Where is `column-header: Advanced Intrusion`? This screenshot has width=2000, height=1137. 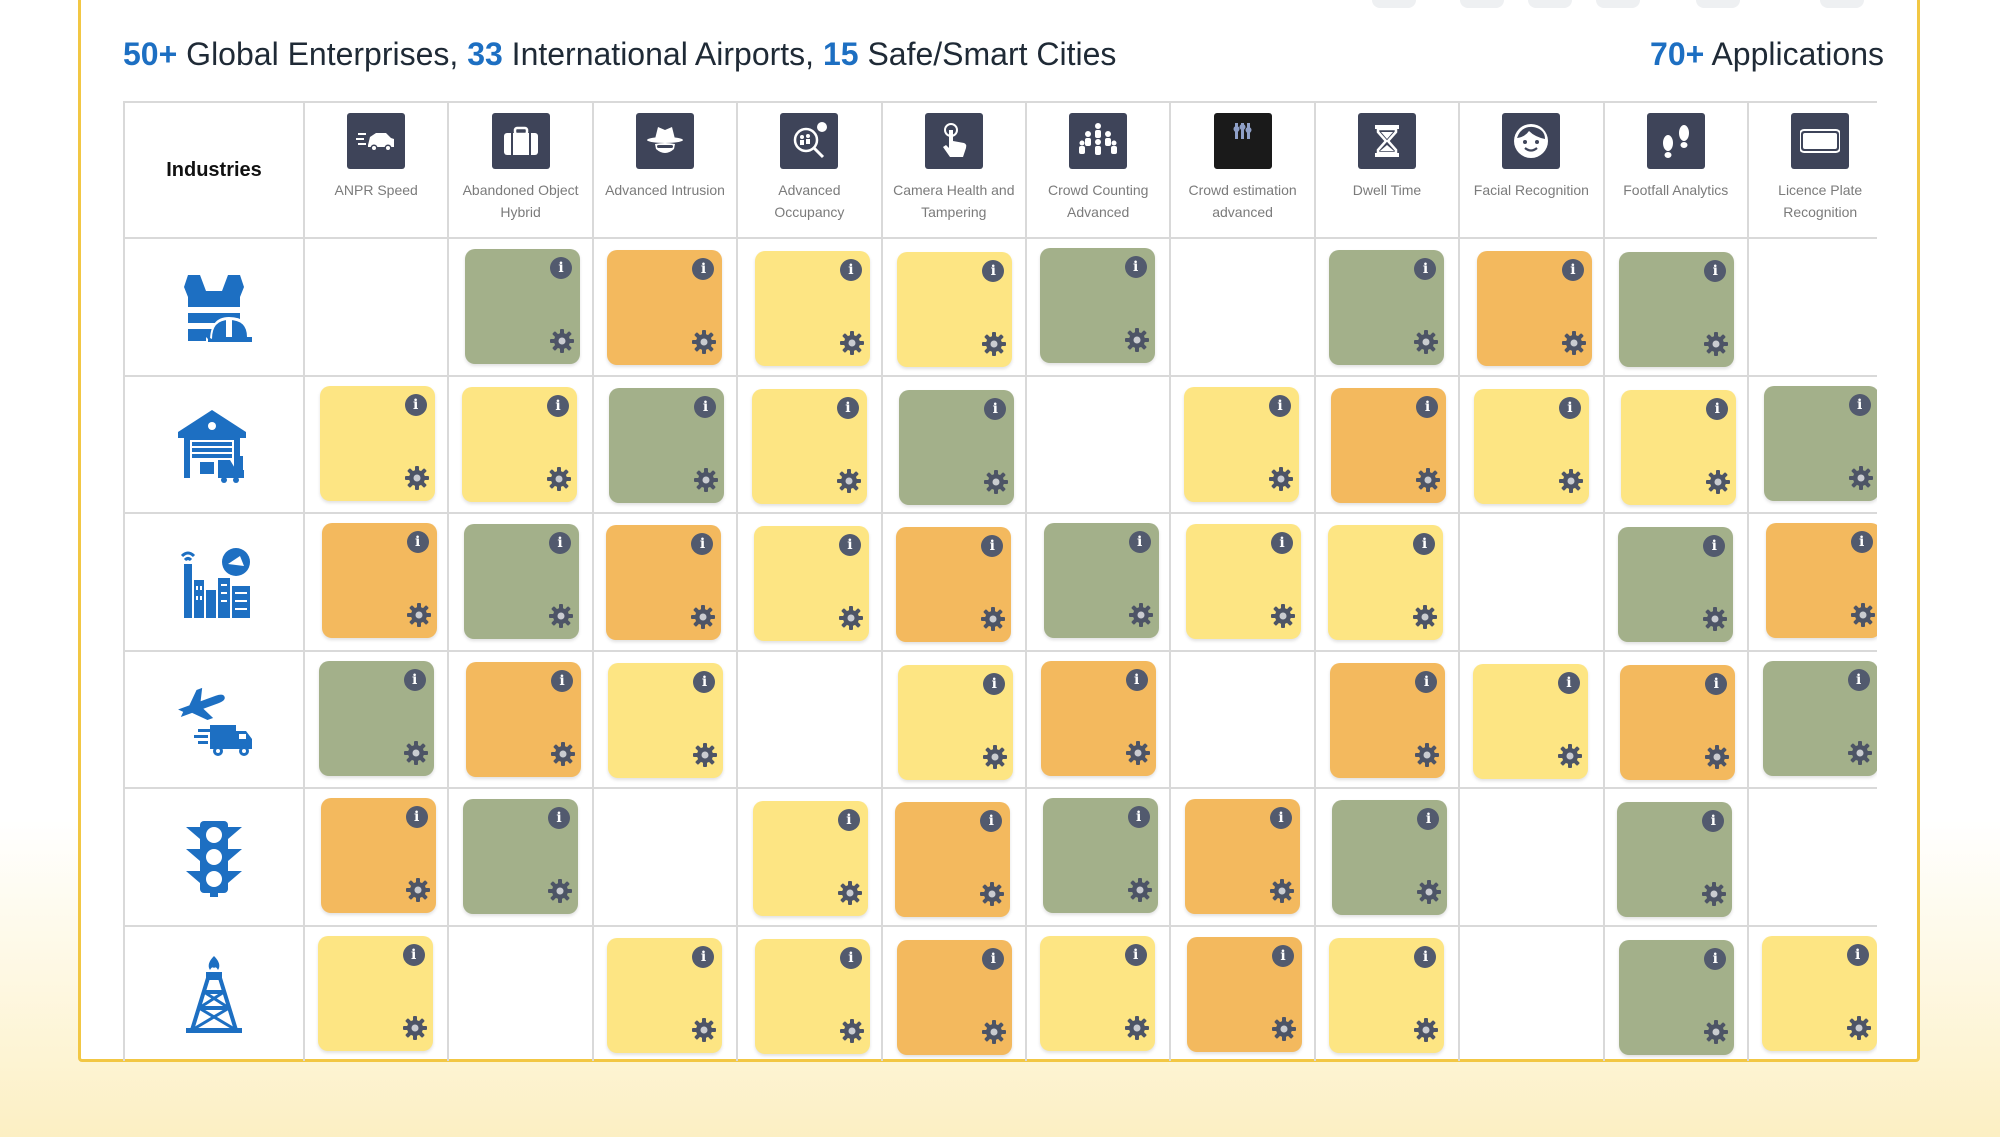
column-header: Advanced Intrusion is located at coordinates (666, 171).